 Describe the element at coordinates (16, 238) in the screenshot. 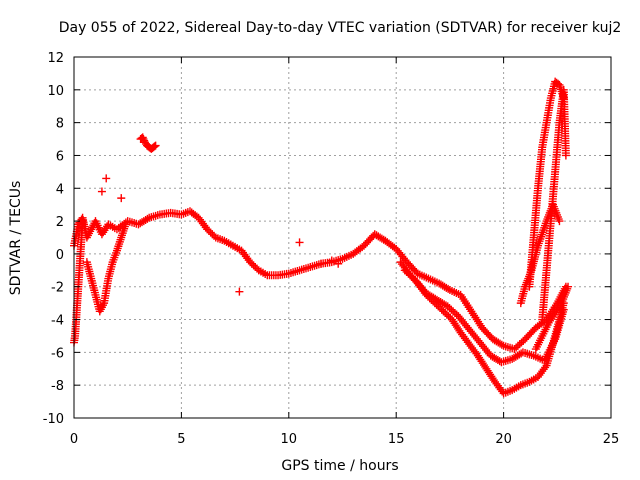

I see `y-axis-label: SDTVAR / TECUs` at that location.